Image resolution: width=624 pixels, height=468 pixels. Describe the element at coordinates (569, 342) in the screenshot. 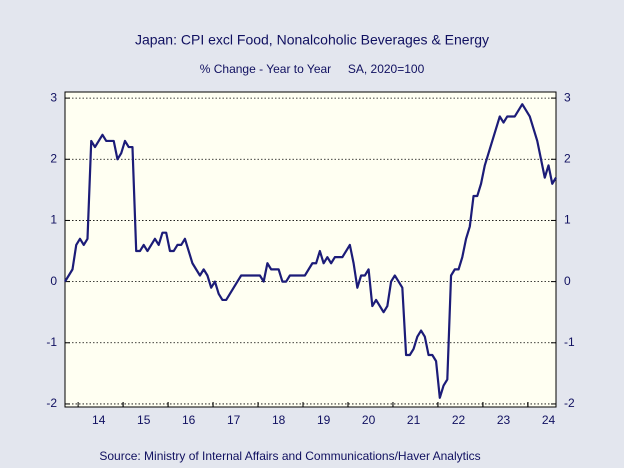

I see `y2-tick-label: -1` at that location.